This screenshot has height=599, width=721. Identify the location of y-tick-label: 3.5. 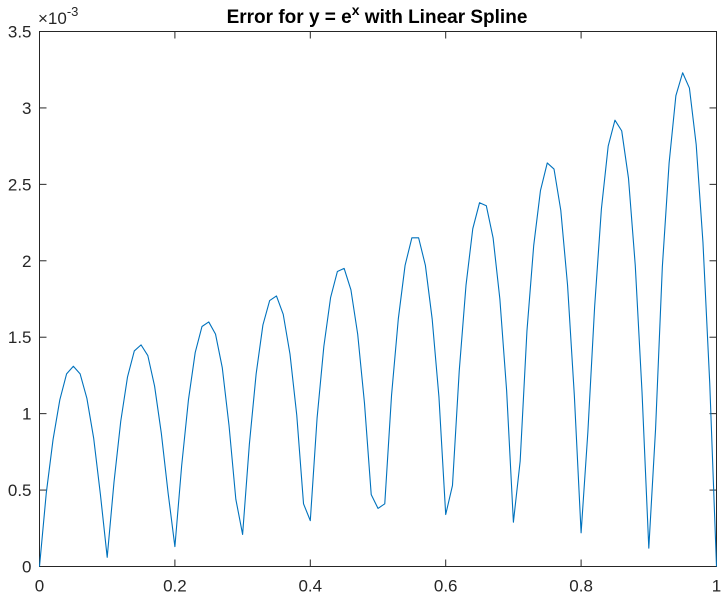
(20, 32).